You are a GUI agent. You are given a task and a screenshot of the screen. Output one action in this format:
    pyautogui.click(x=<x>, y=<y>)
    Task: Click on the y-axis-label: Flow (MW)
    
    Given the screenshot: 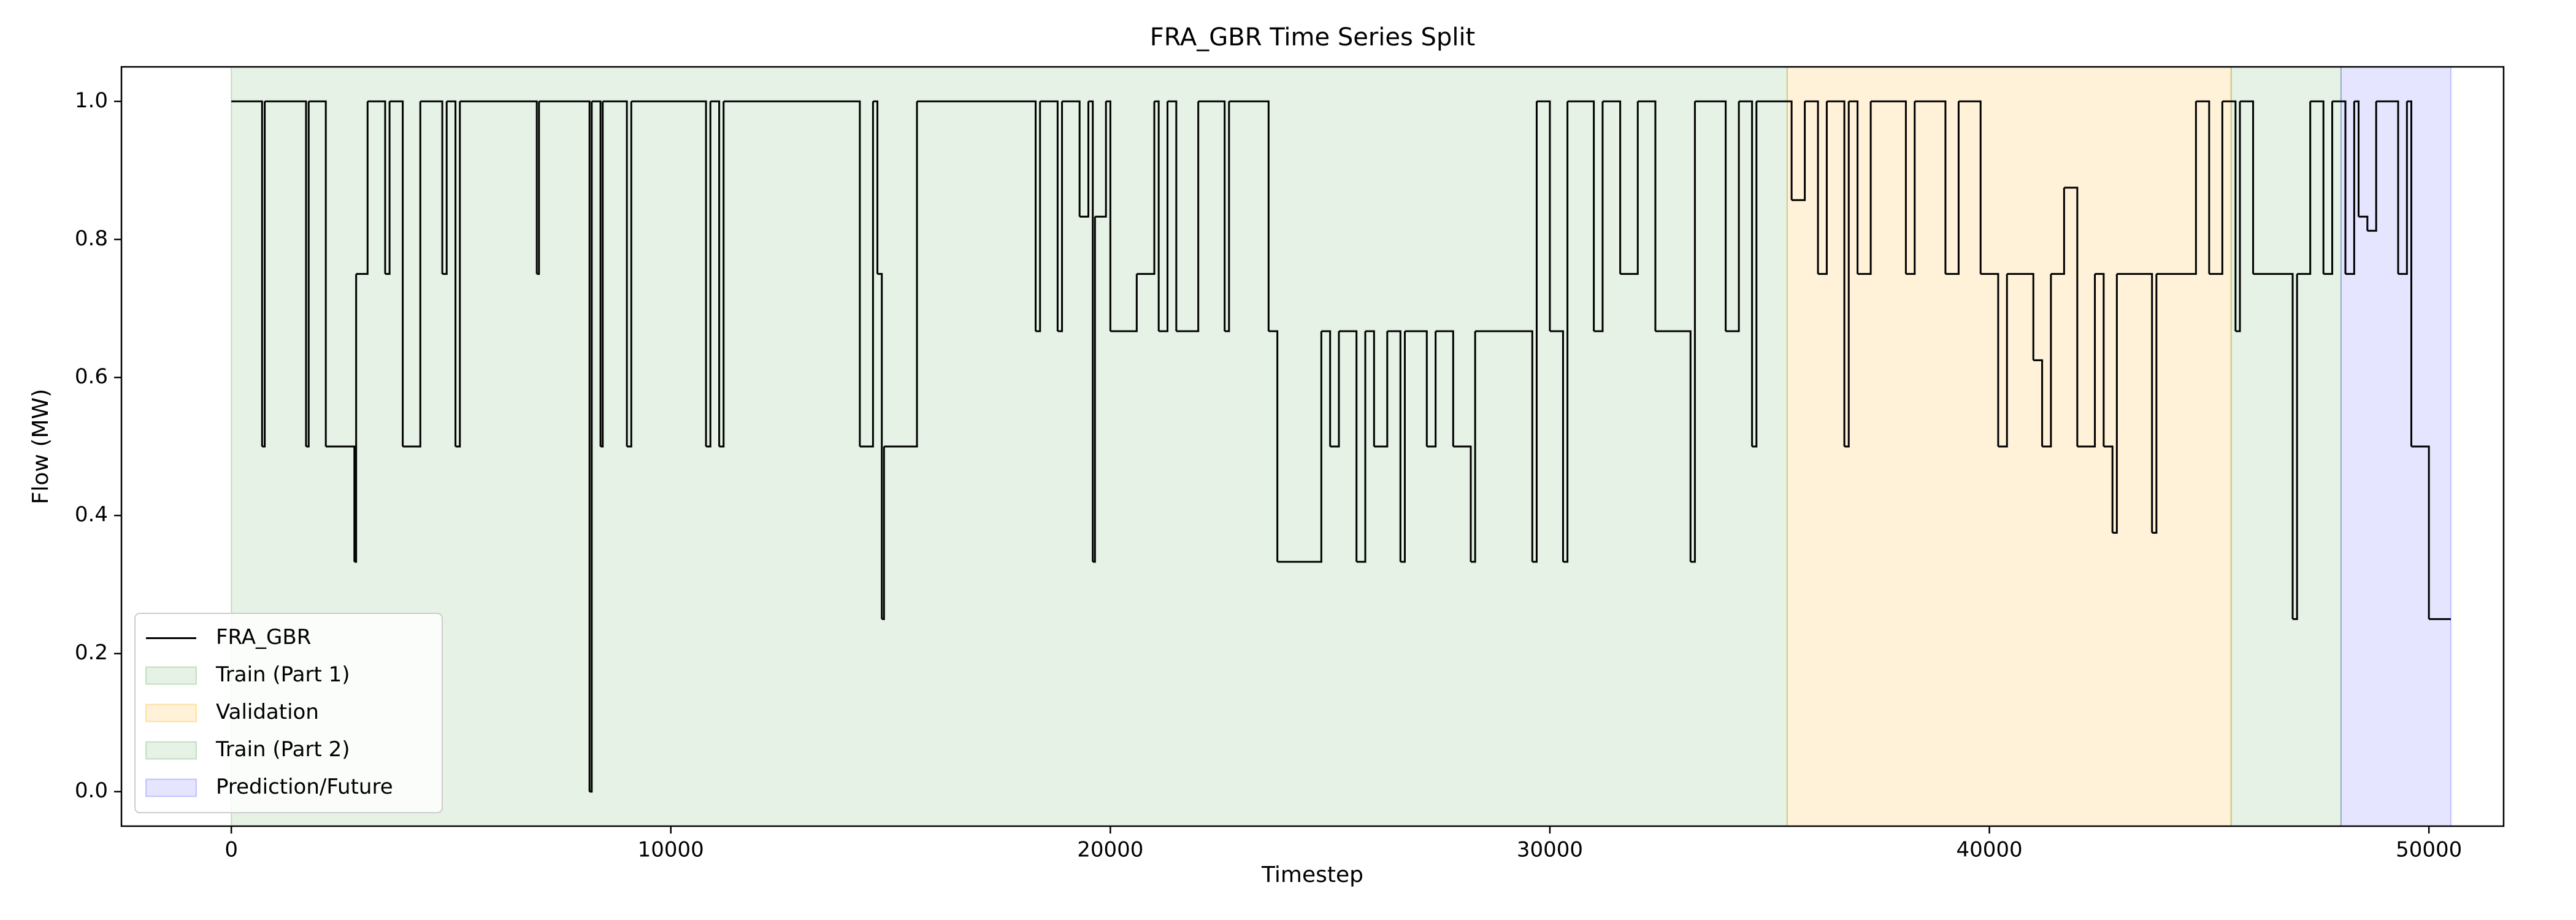 What is the action you would take?
    pyautogui.click(x=40, y=446)
    